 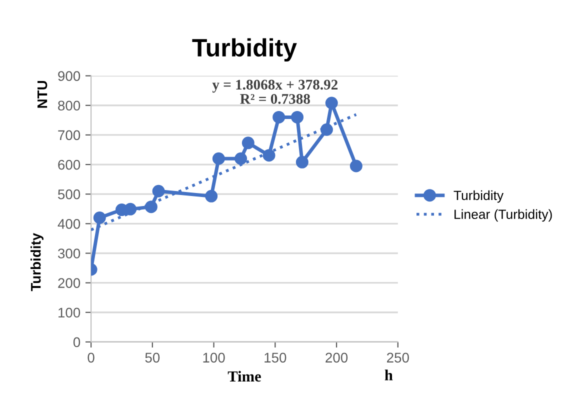 I want to click on legend-label: Turbidity, so click(x=479, y=196).